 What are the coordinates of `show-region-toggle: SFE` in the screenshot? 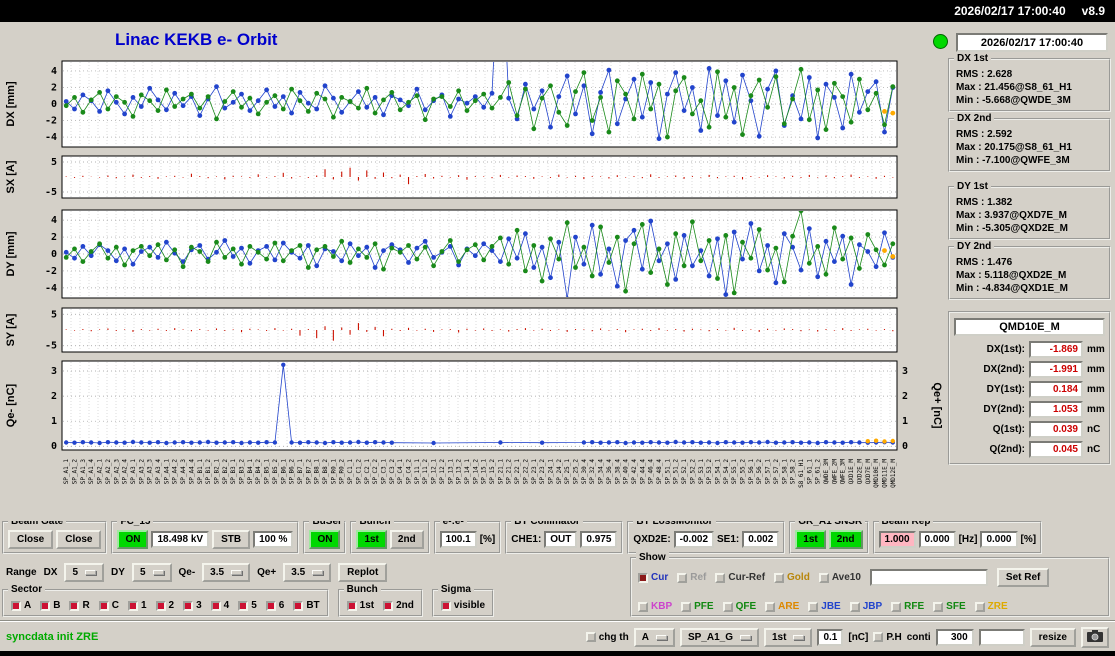 It's located at (949, 606).